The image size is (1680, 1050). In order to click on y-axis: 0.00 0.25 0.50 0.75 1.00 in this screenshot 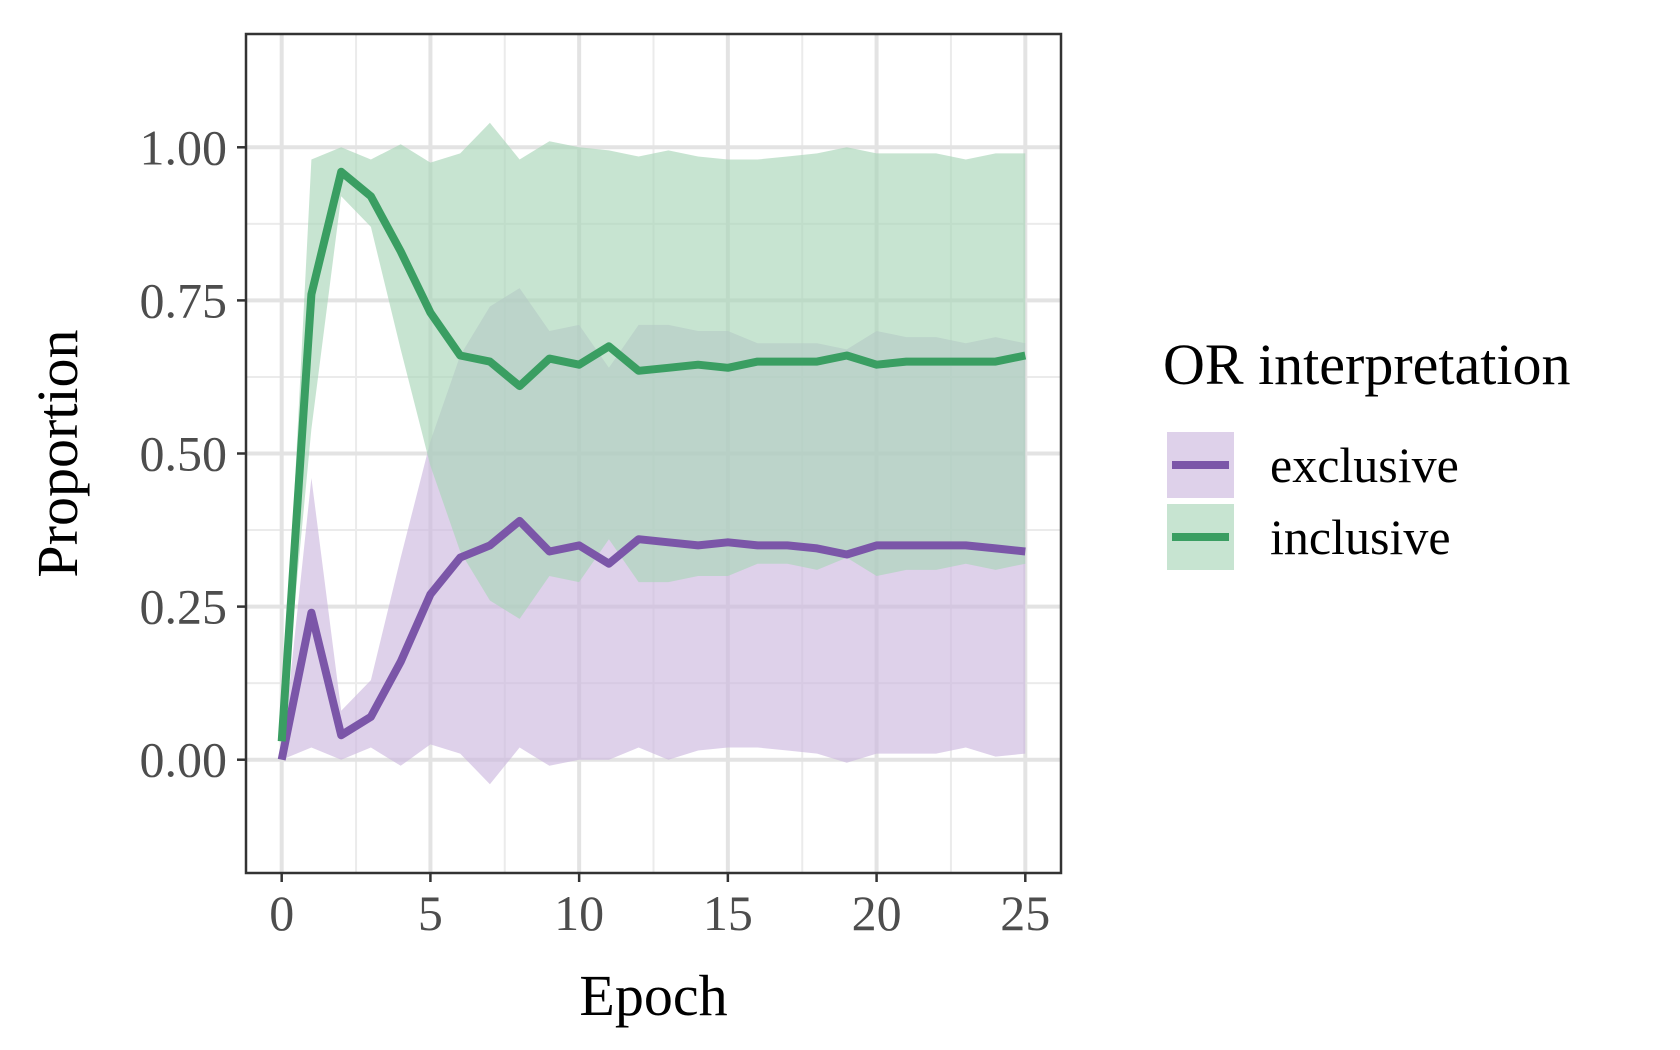, I will do `click(193, 453)`.